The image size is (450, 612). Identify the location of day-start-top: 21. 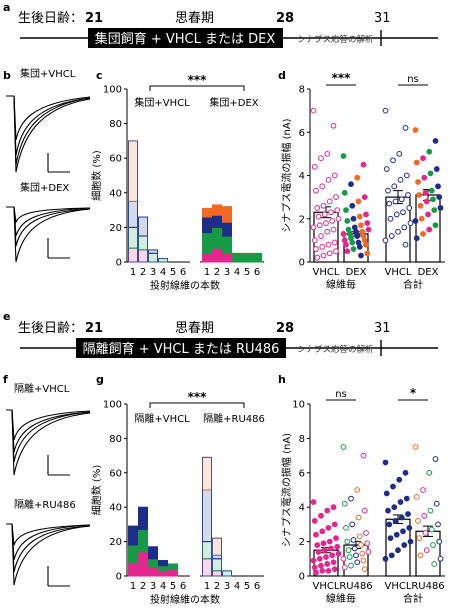
(94, 18).